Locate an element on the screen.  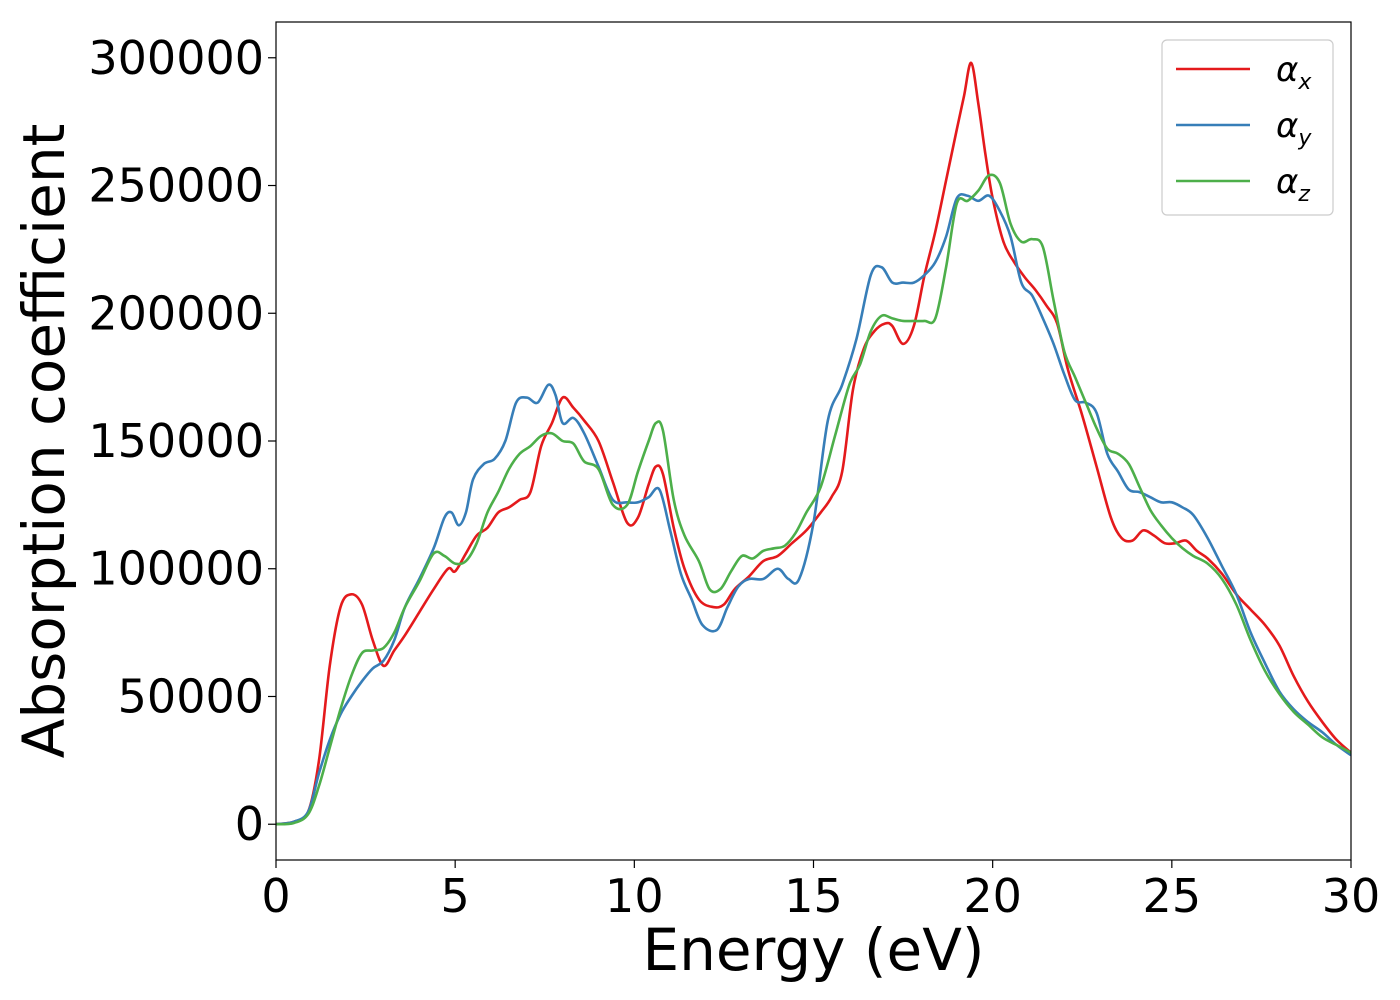
y-tick-label: 300000 is located at coordinates (176, 58).